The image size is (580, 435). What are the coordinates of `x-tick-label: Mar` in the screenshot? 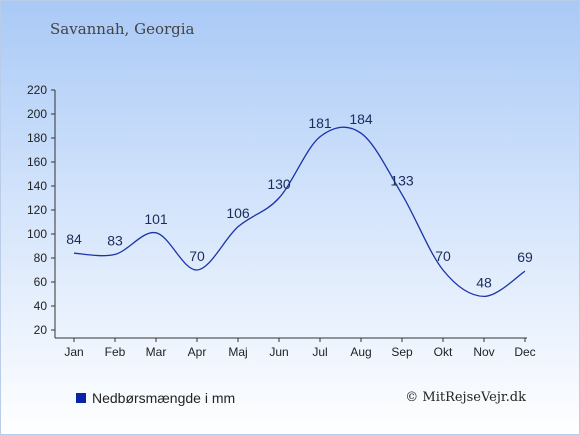 It's located at (156, 352).